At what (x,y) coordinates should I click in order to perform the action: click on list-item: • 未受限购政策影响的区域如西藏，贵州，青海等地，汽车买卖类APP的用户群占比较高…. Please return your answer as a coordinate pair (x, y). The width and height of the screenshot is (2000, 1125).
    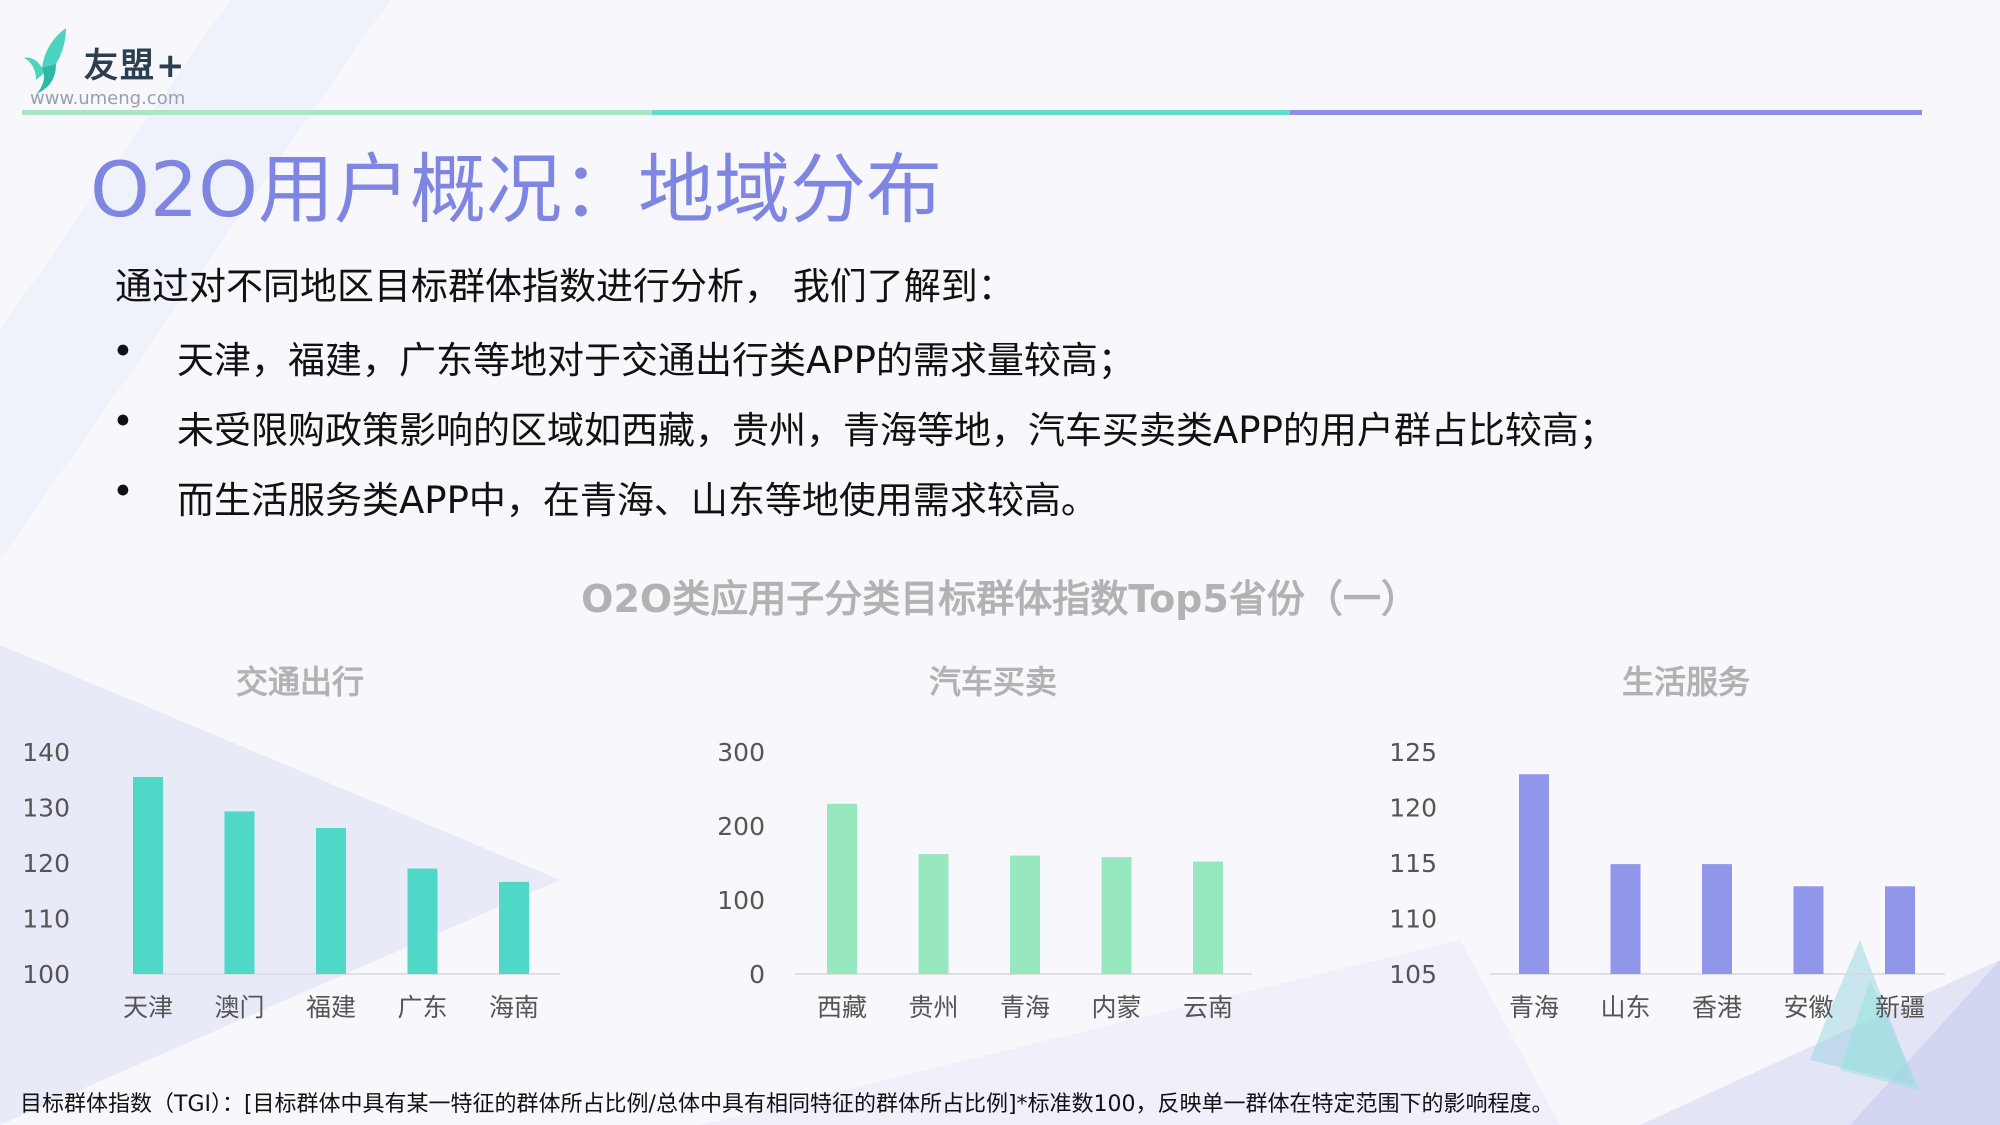
    Looking at the image, I should click on (864, 435).